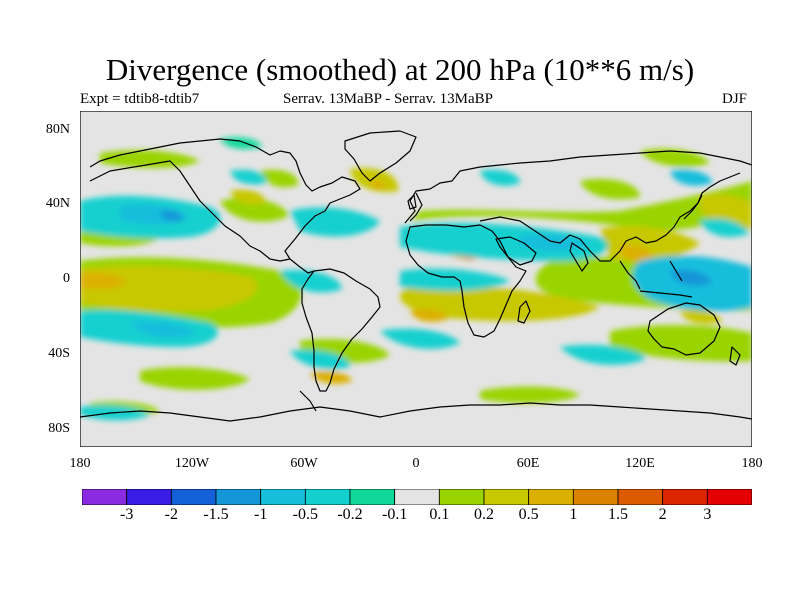 This screenshot has width=800, height=600. What do you see at coordinates (394, 514) in the screenshot?
I see `colorbar-tick-label: -0.1` at bounding box center [394, 514].